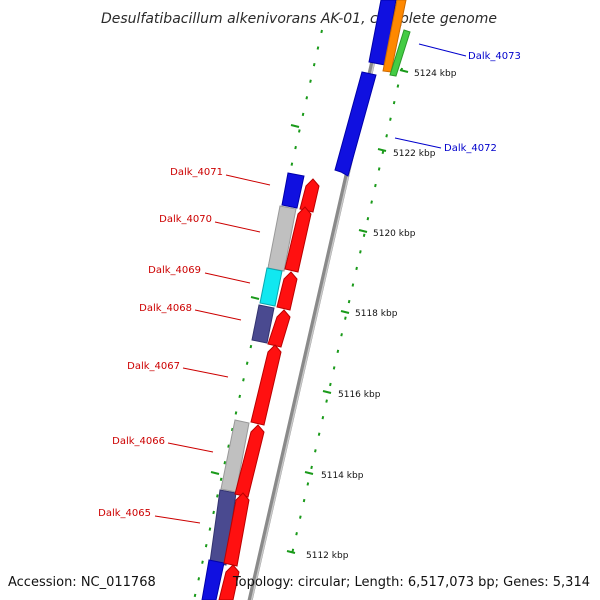 Image resolution: width=600 pixels, height=600 pixels. Describe the element at coordinates (494, 56) in the screenshot. I see `gene-label-dalk-4073: Dalk_4073` at that location.